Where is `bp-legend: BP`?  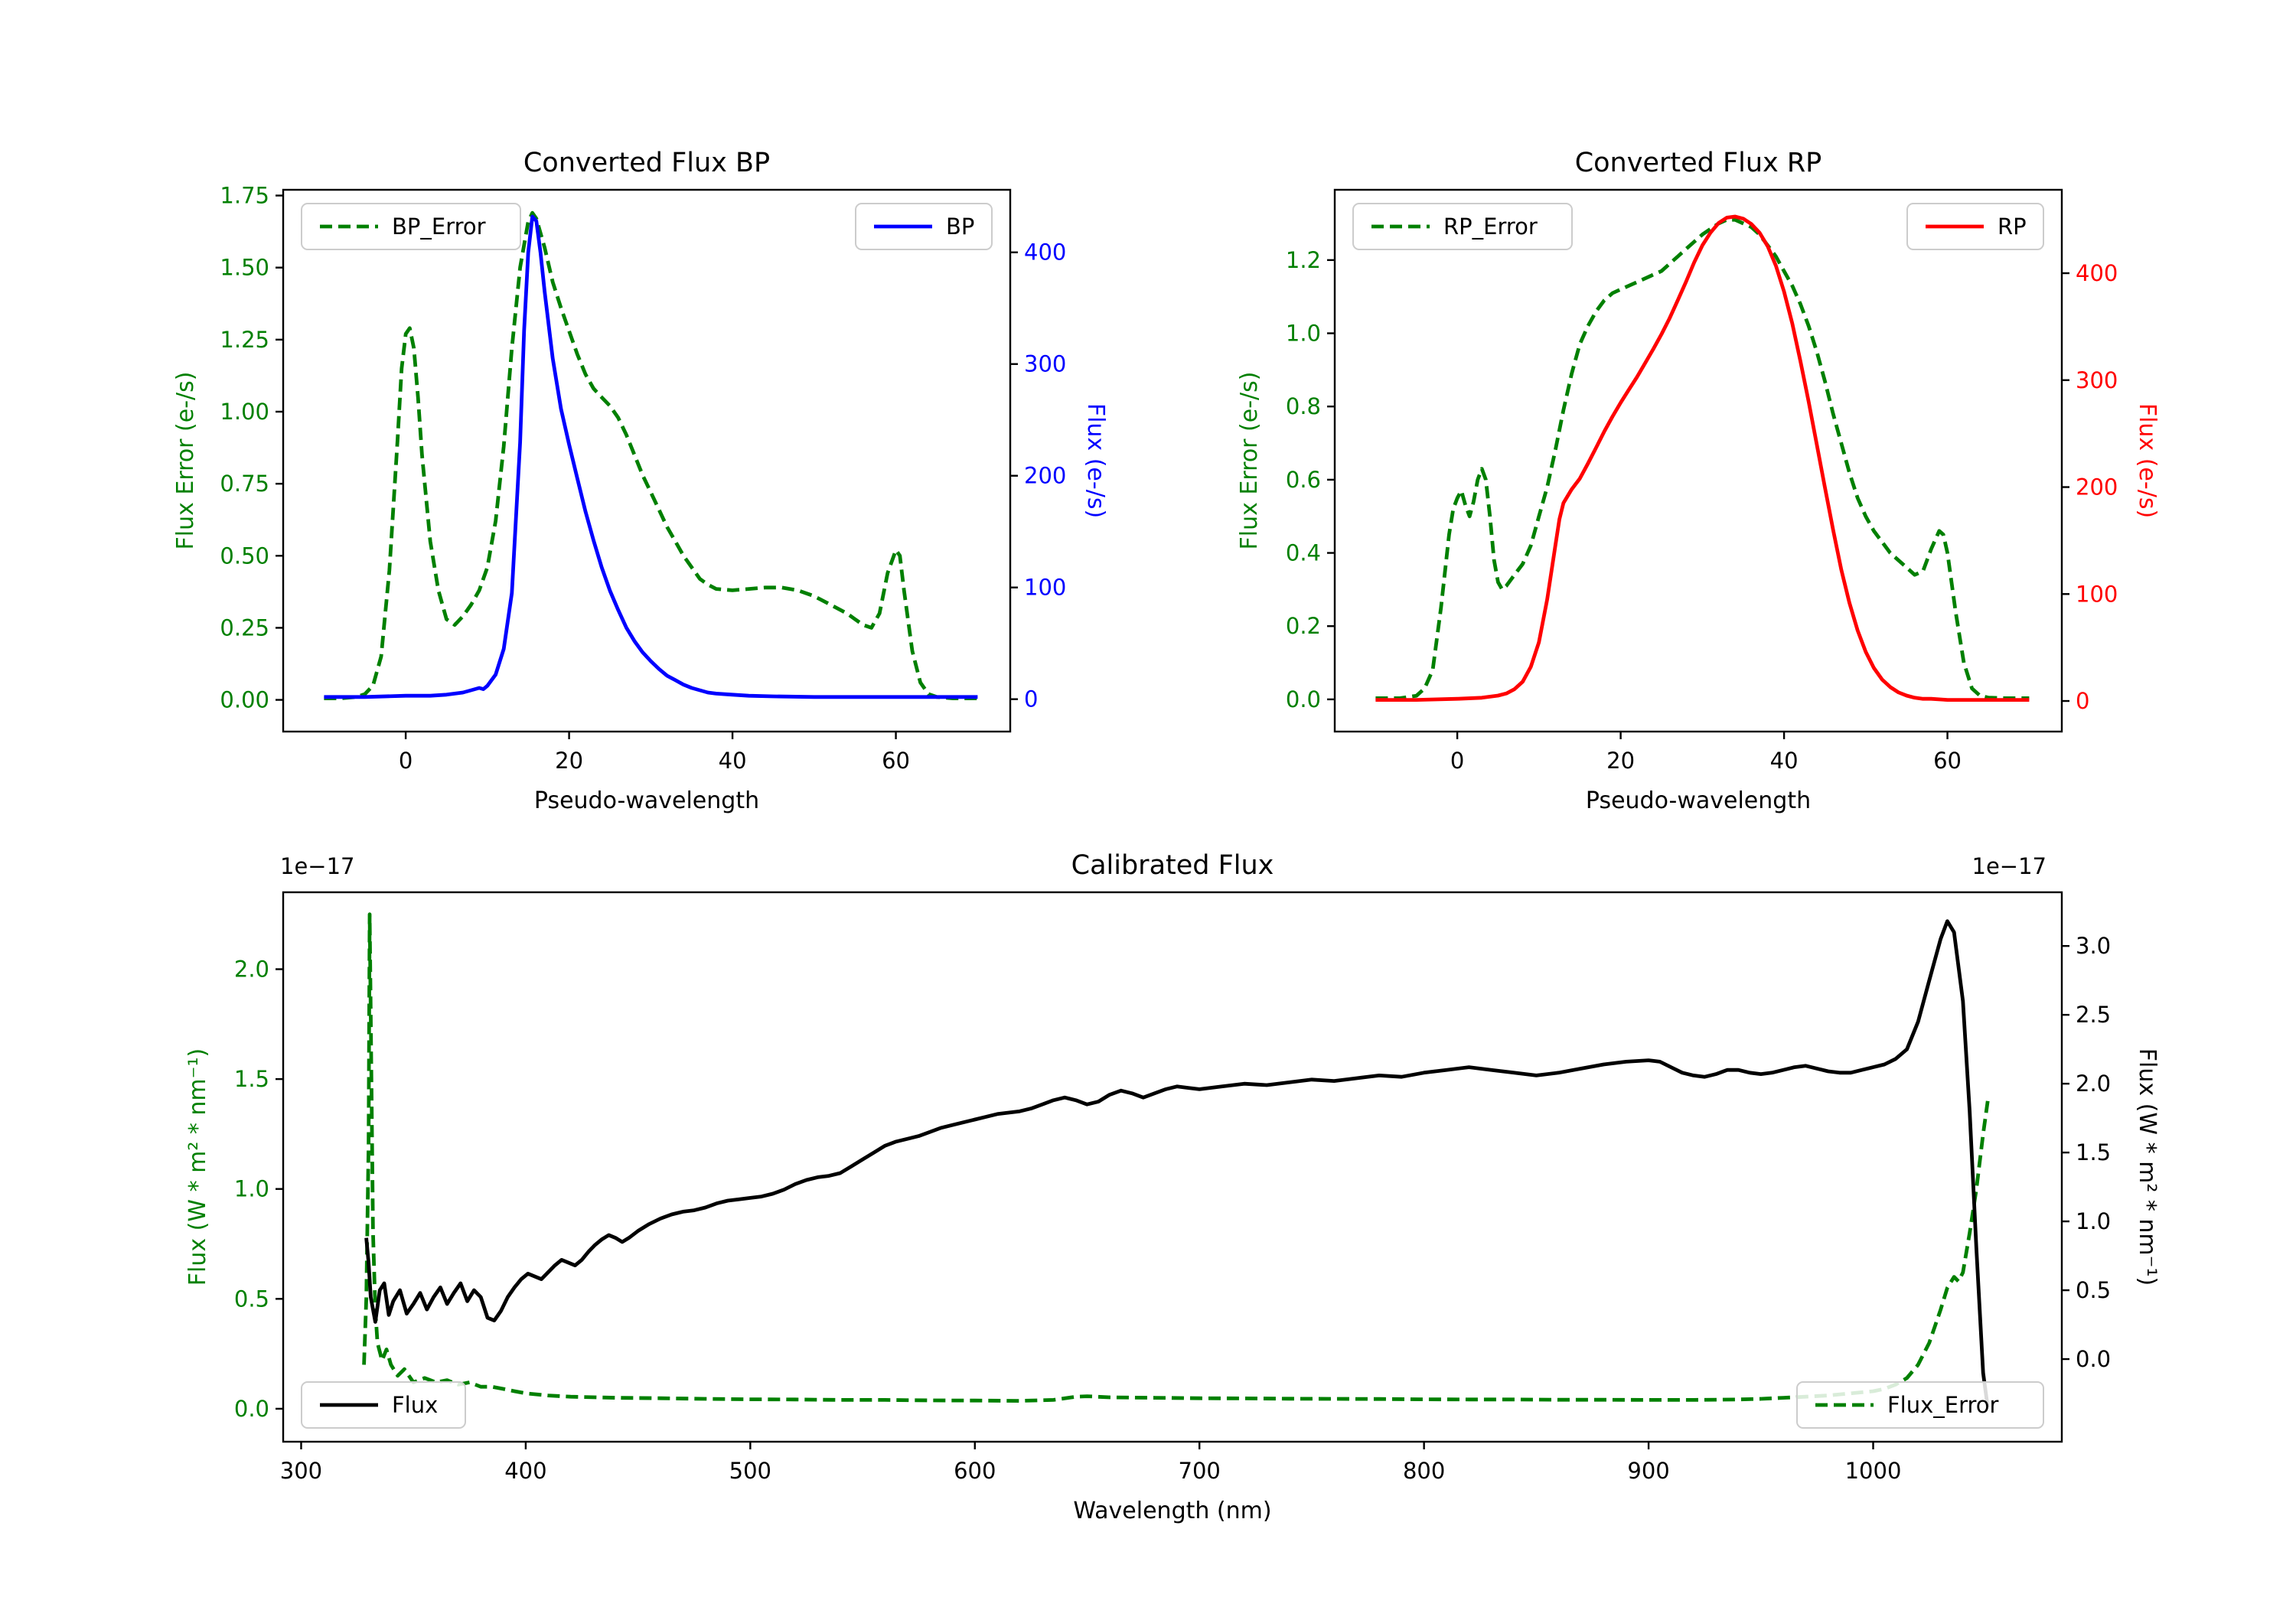 bp-legend: BP is located at coordinates (924, 226).